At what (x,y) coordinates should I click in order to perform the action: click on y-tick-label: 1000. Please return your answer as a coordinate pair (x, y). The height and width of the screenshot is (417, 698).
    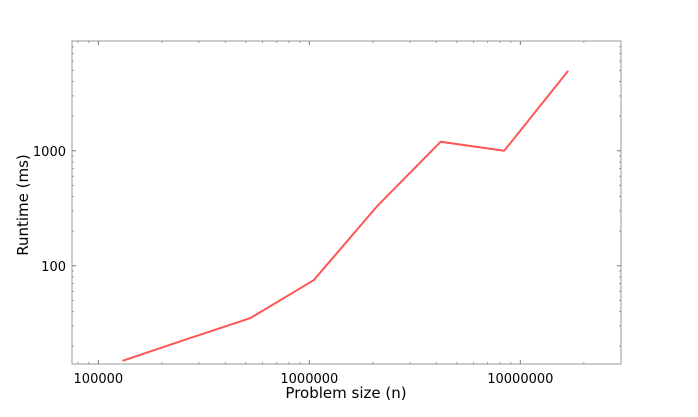
    Looking at the image, I should click on (49, 152).